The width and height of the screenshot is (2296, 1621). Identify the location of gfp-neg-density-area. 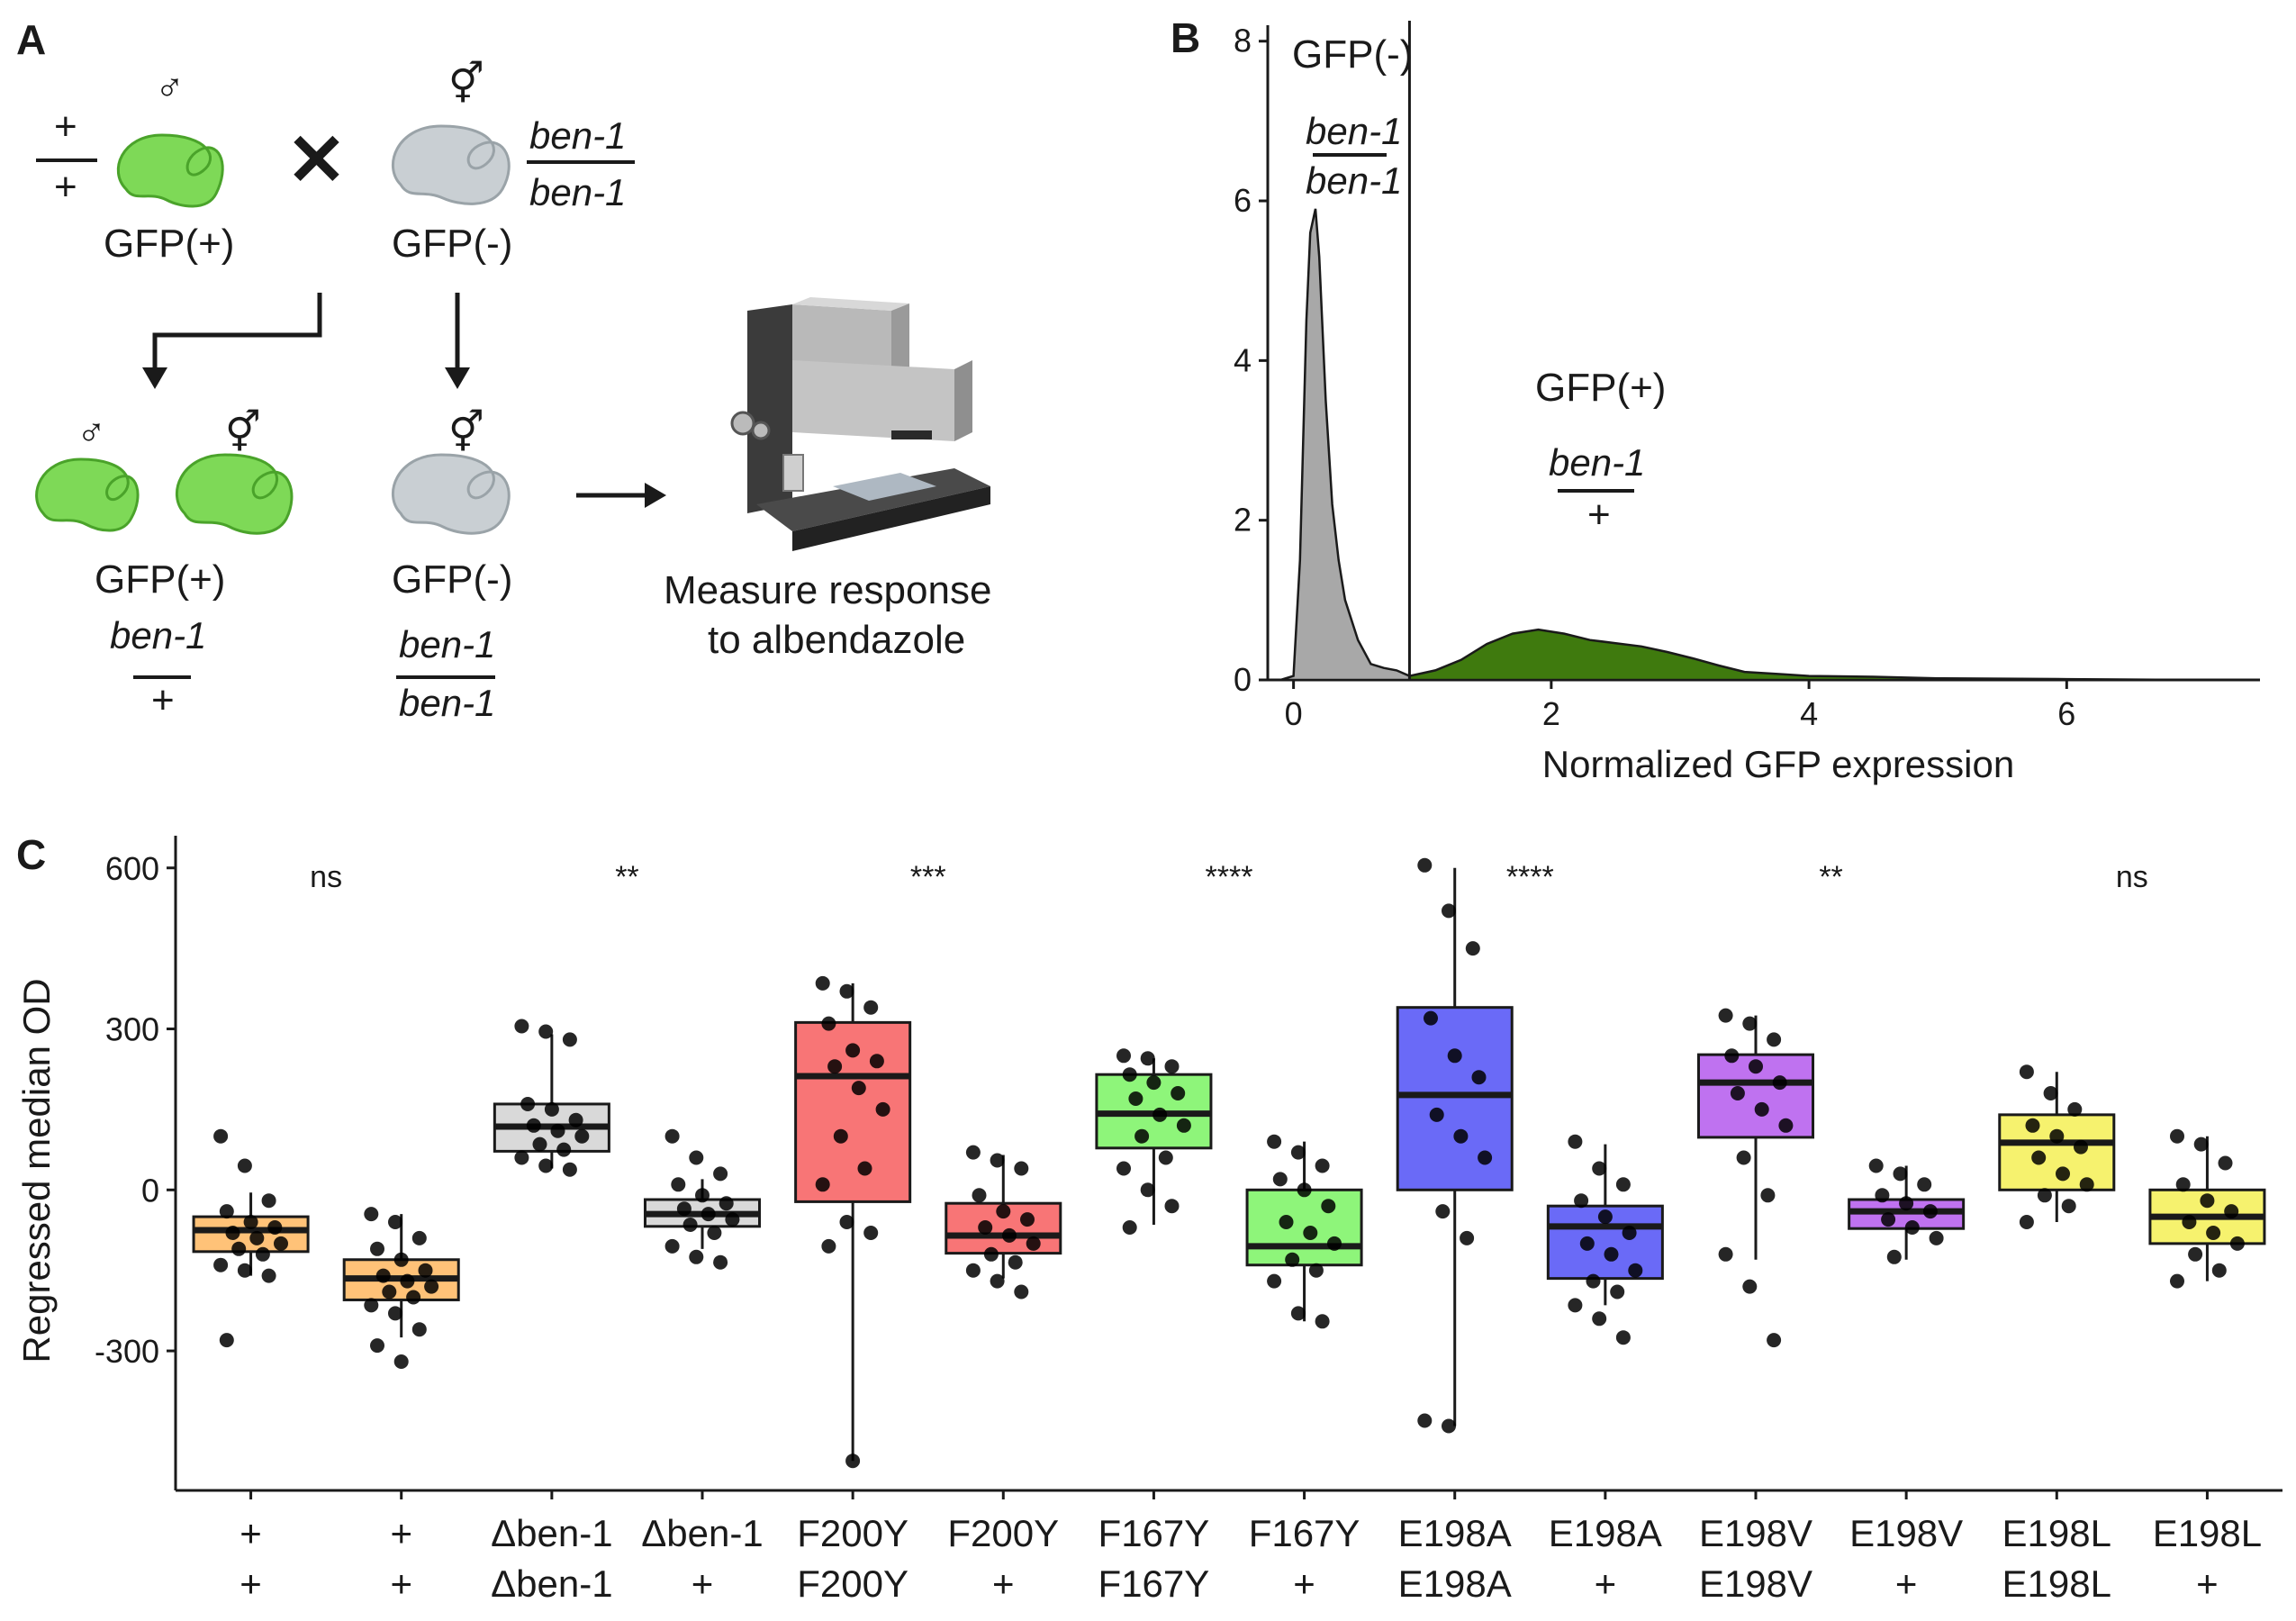
(1345, 445).